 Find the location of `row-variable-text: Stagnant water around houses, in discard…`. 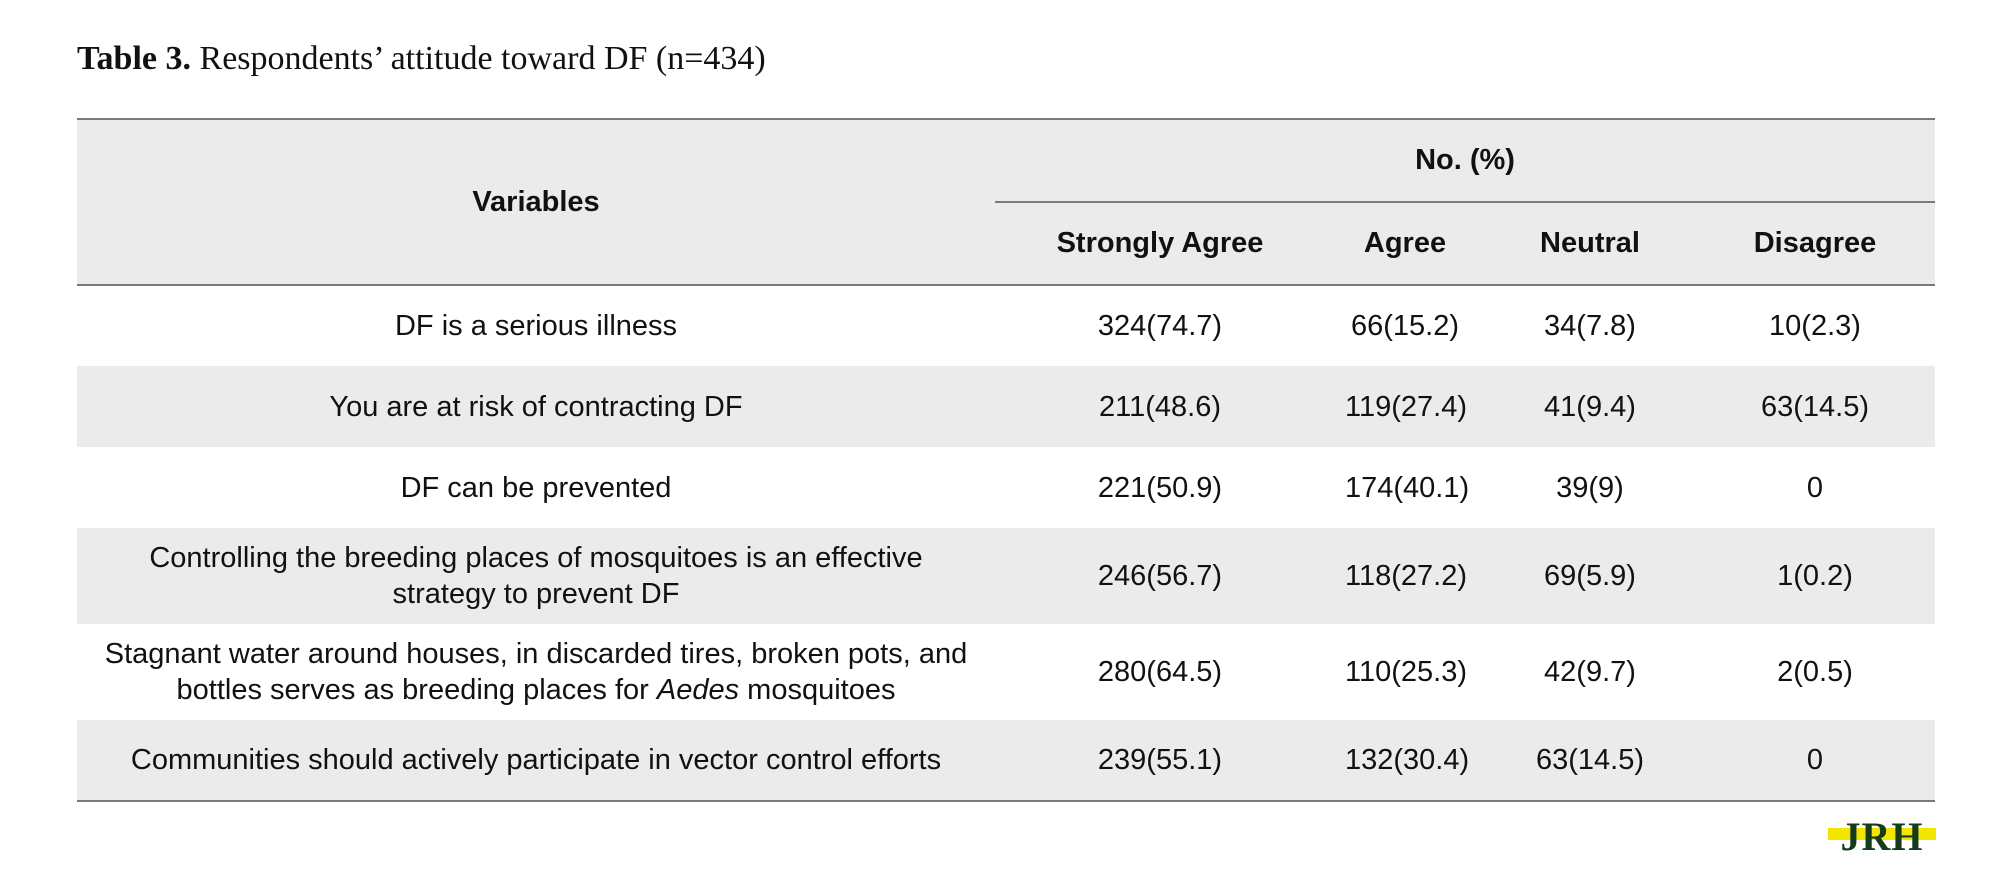

row-variable-text: Stagnant water around houses, in discard… is located at coordinates (536, 672).